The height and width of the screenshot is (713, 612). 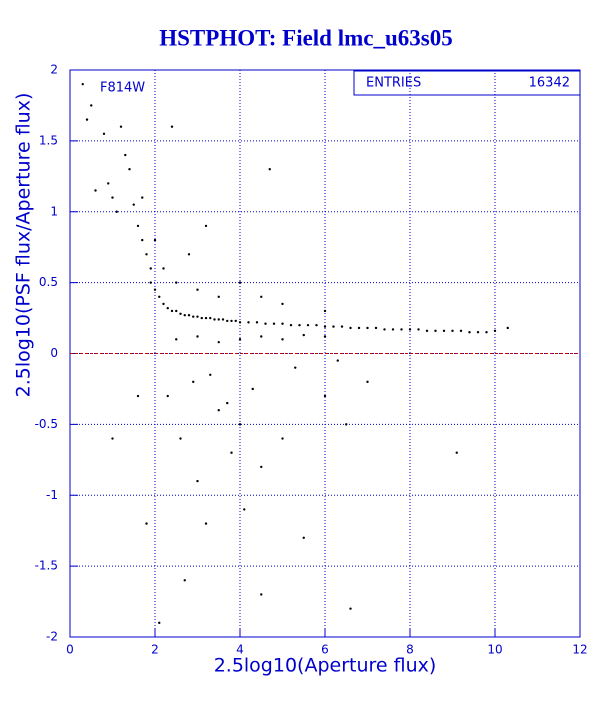 What do you see at coordinates (579, 650) in the screenshot?
I see `x-tick-label: 12` at bounding box center [579, 650].